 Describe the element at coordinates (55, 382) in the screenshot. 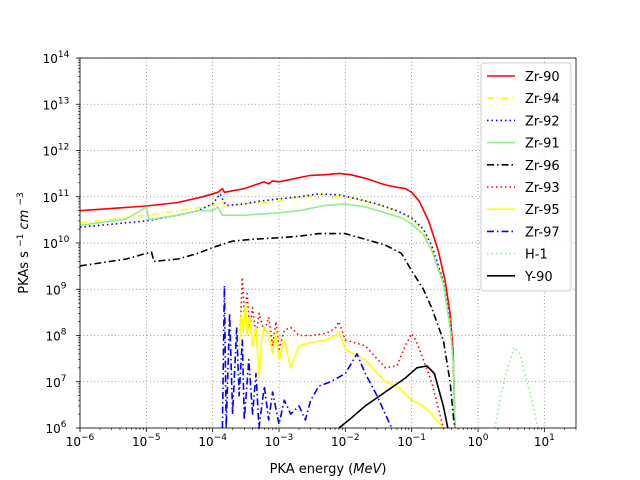

I see `y-tick-label: 10⁷` at that location.